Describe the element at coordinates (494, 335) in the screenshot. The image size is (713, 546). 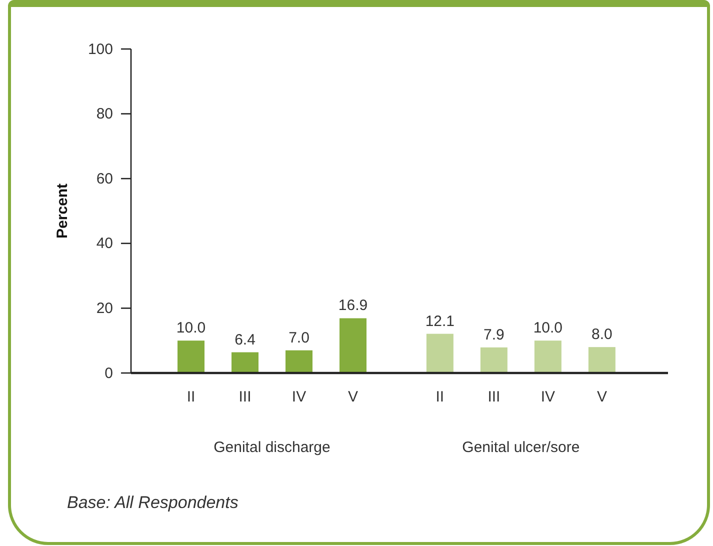
I see `data-label: 7.9` at that location.